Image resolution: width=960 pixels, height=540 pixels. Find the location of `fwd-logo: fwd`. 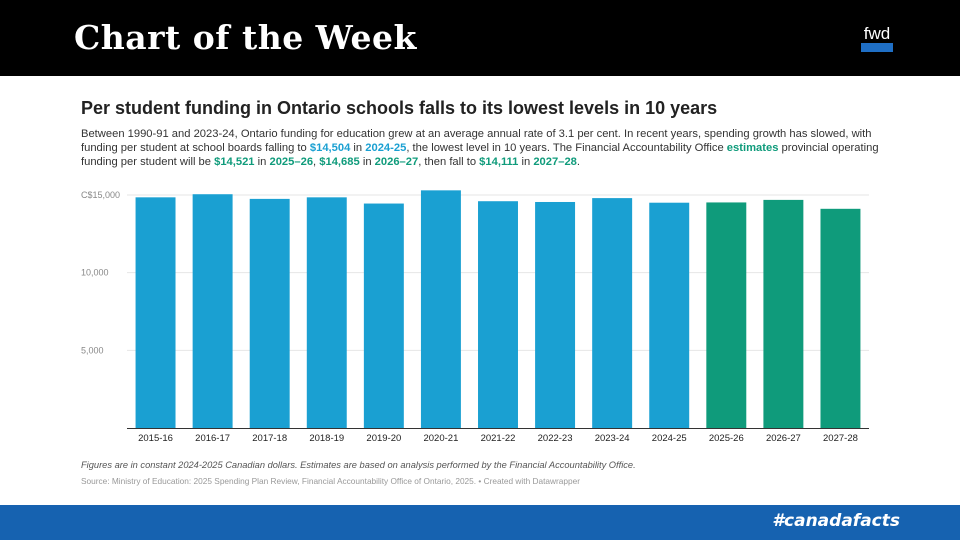

fwd-logo: fwd is located at coordinates (877, 39).